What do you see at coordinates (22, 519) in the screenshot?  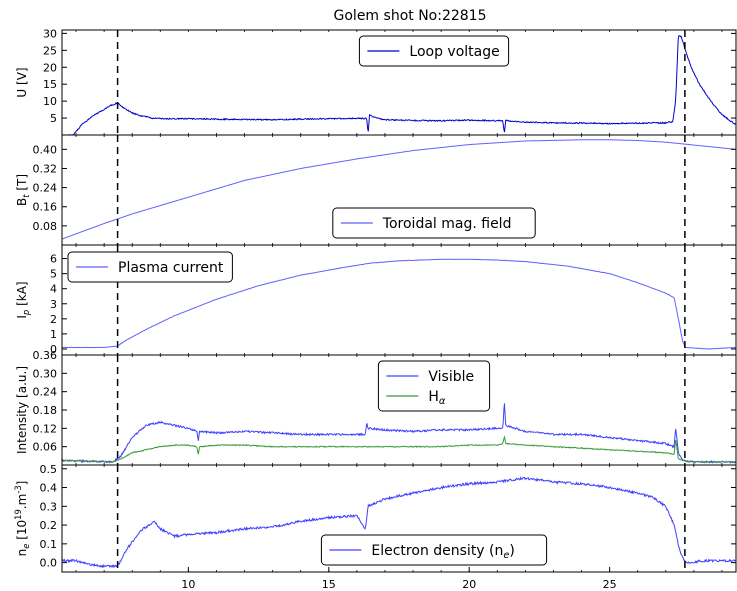 I see `y-axis-label: ne [1019.m-3]` at bounding box center [22, 519].